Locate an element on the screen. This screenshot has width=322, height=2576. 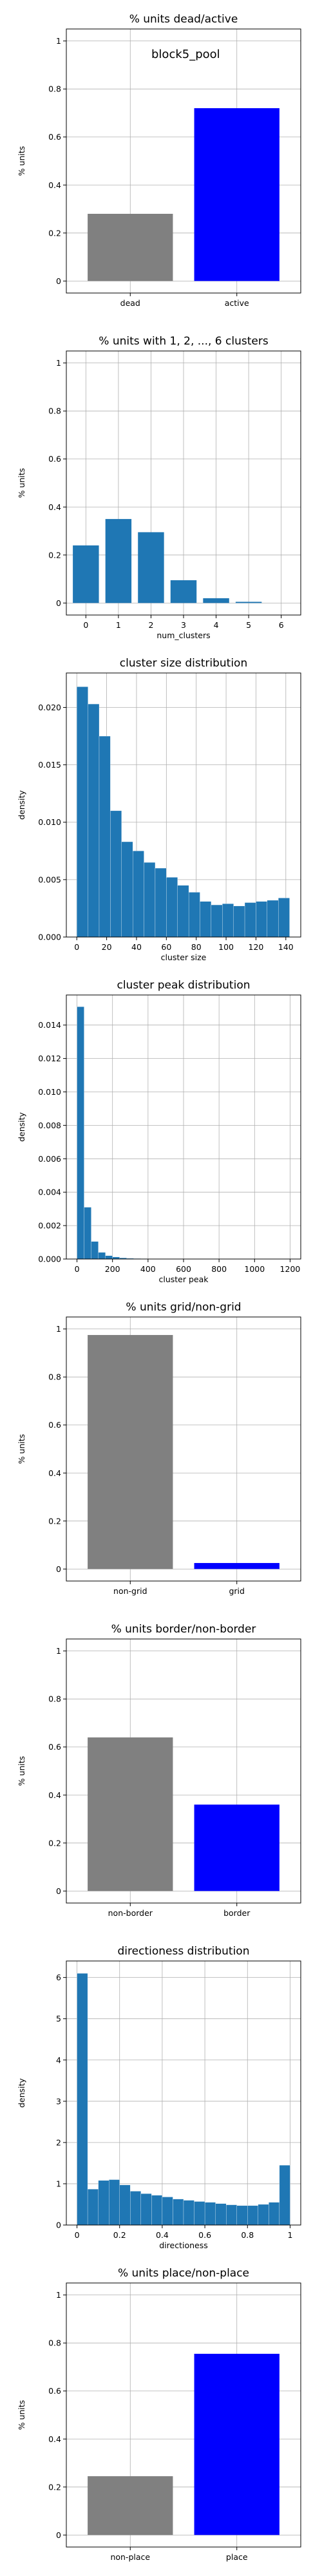
chart-title: % units border/non-border is located at coordinates (183, 1630).